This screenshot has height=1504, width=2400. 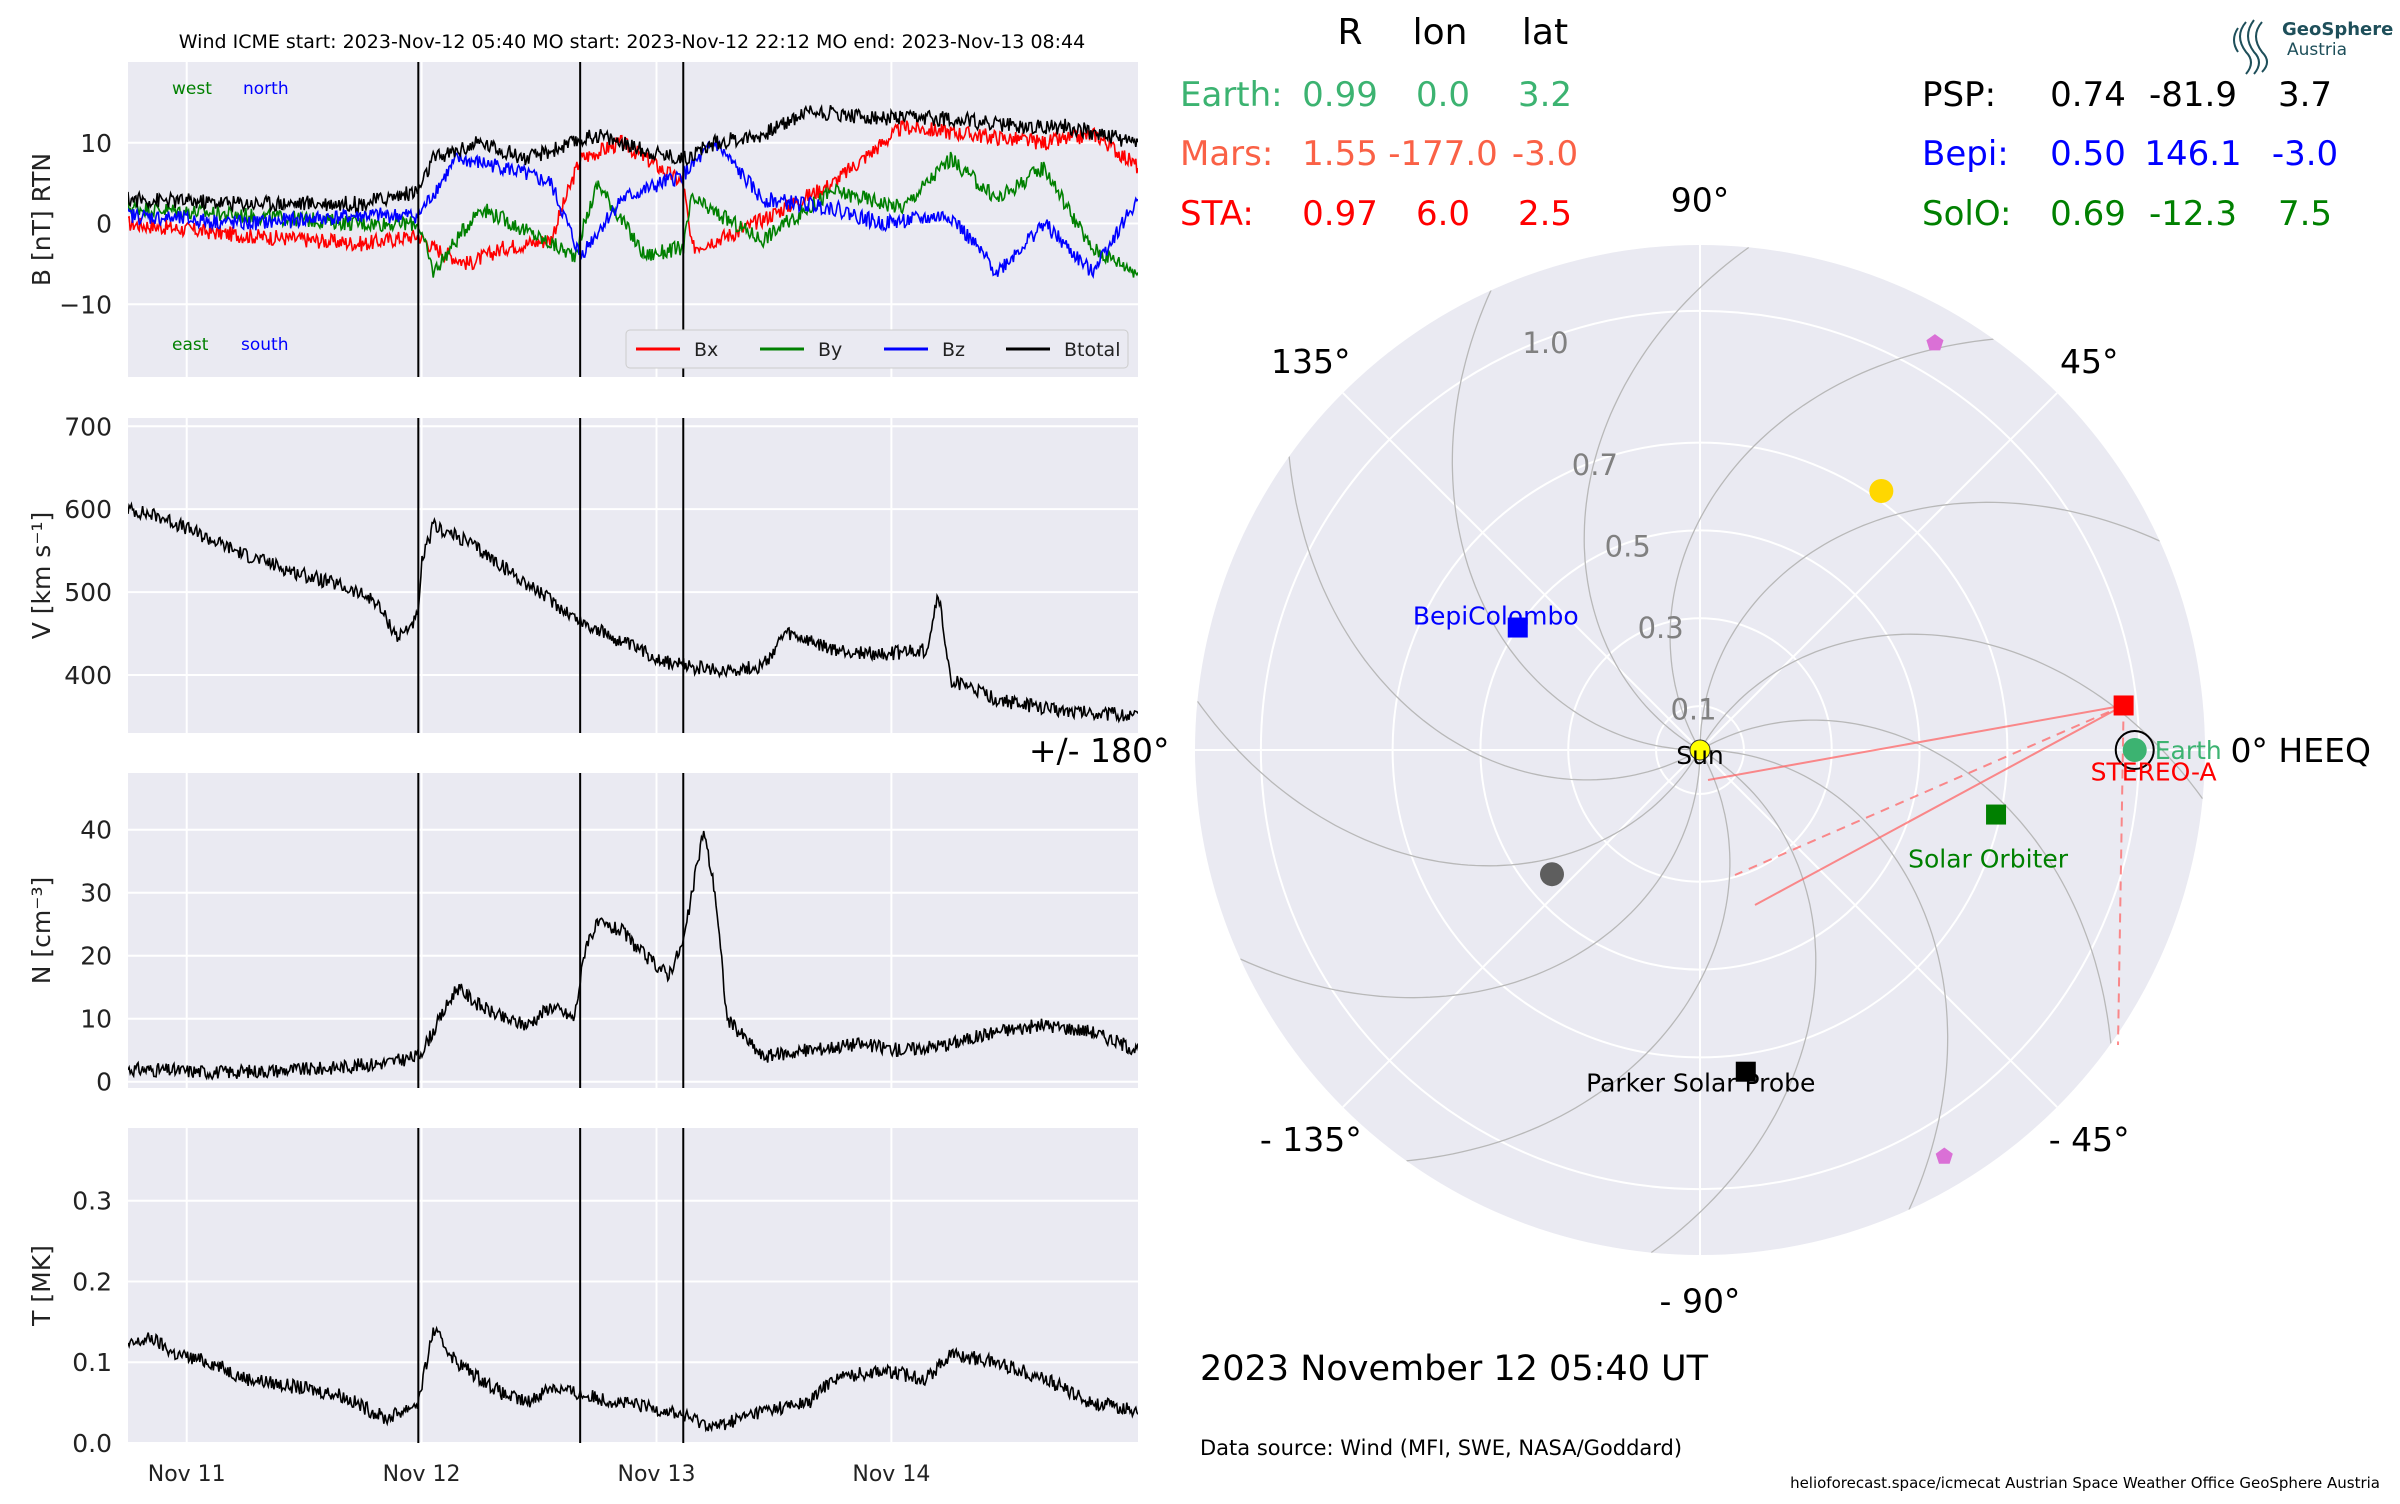 I want to click on body-label: BepiColombo, so click(x=1496, y=616).